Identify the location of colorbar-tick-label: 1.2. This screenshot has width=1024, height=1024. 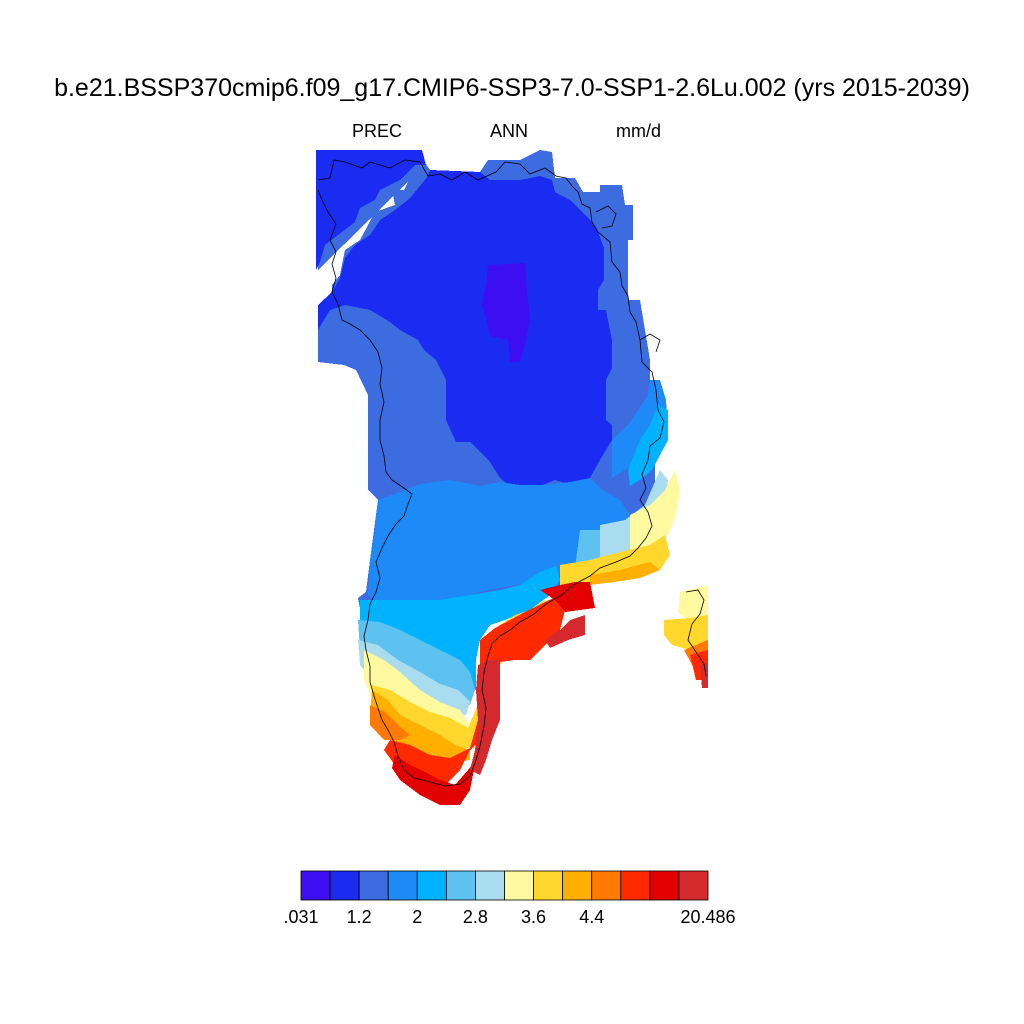
(359, 917).